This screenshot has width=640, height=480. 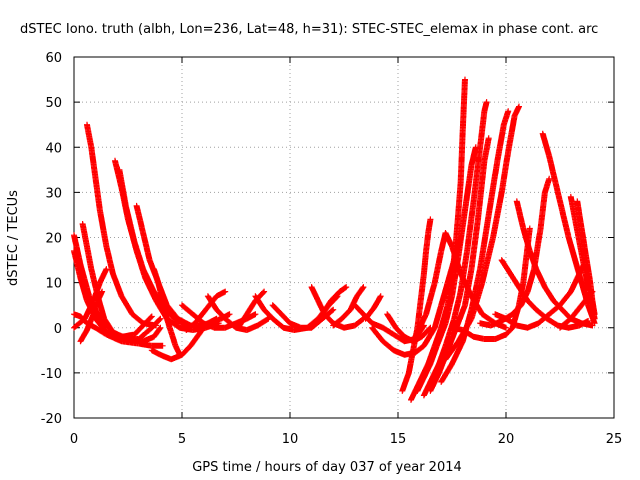 What do you see at coordinates (53, 239) in the screenshot?
I see `y-tick-label: 20` at bounding box center [53, 239].